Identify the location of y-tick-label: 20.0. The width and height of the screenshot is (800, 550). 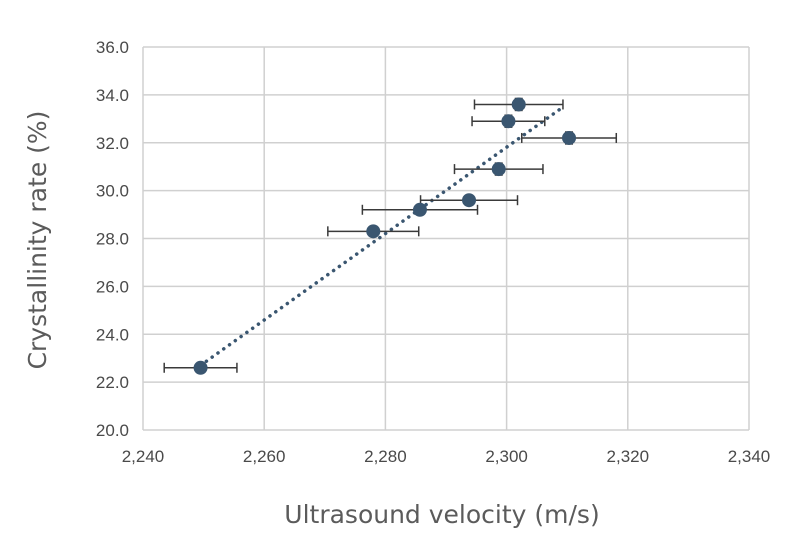
(112, 430).